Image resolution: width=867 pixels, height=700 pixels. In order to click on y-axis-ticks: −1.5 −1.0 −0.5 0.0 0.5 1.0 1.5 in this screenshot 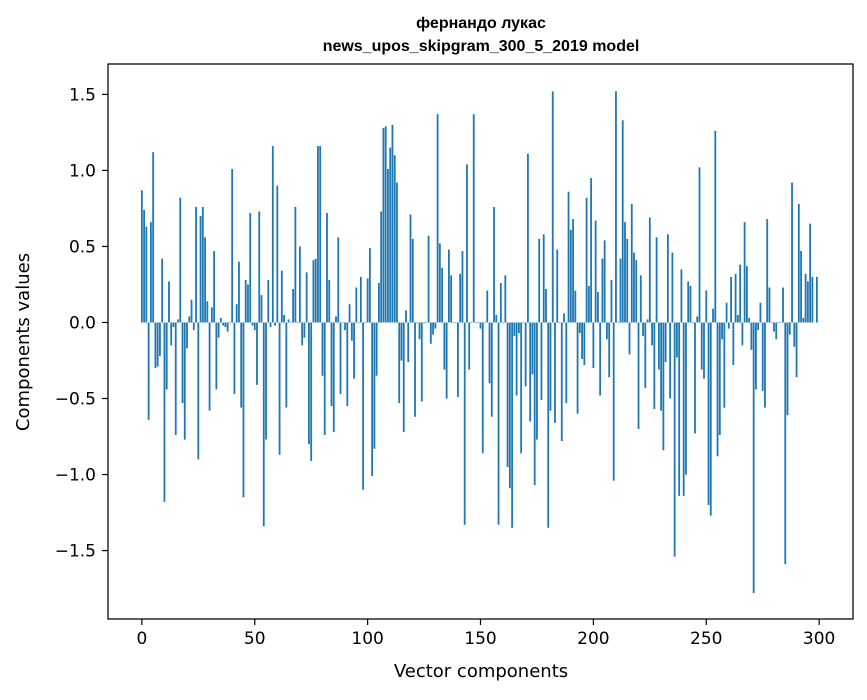, I will do `click(81, 323)`.